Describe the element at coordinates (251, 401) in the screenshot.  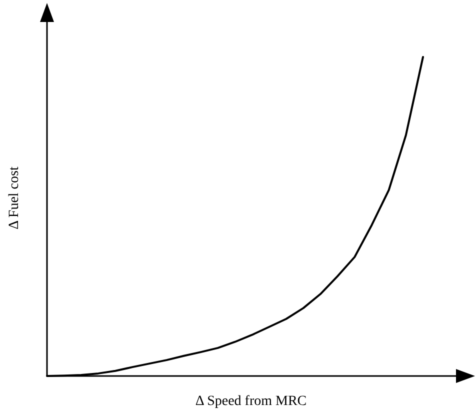
I see `x-axis-title: Δ Speed from MRC` at that location.